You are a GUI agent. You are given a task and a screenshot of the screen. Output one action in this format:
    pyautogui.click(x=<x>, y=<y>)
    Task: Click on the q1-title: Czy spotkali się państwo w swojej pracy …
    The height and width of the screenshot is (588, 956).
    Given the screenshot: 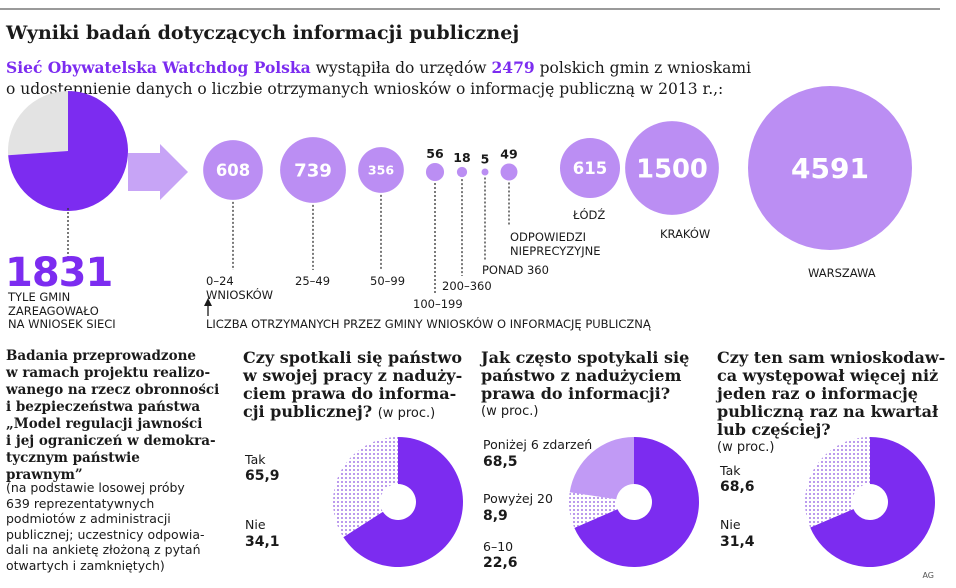 What is the action you would take?
    pyautogui.click(x=358, y=386)
    